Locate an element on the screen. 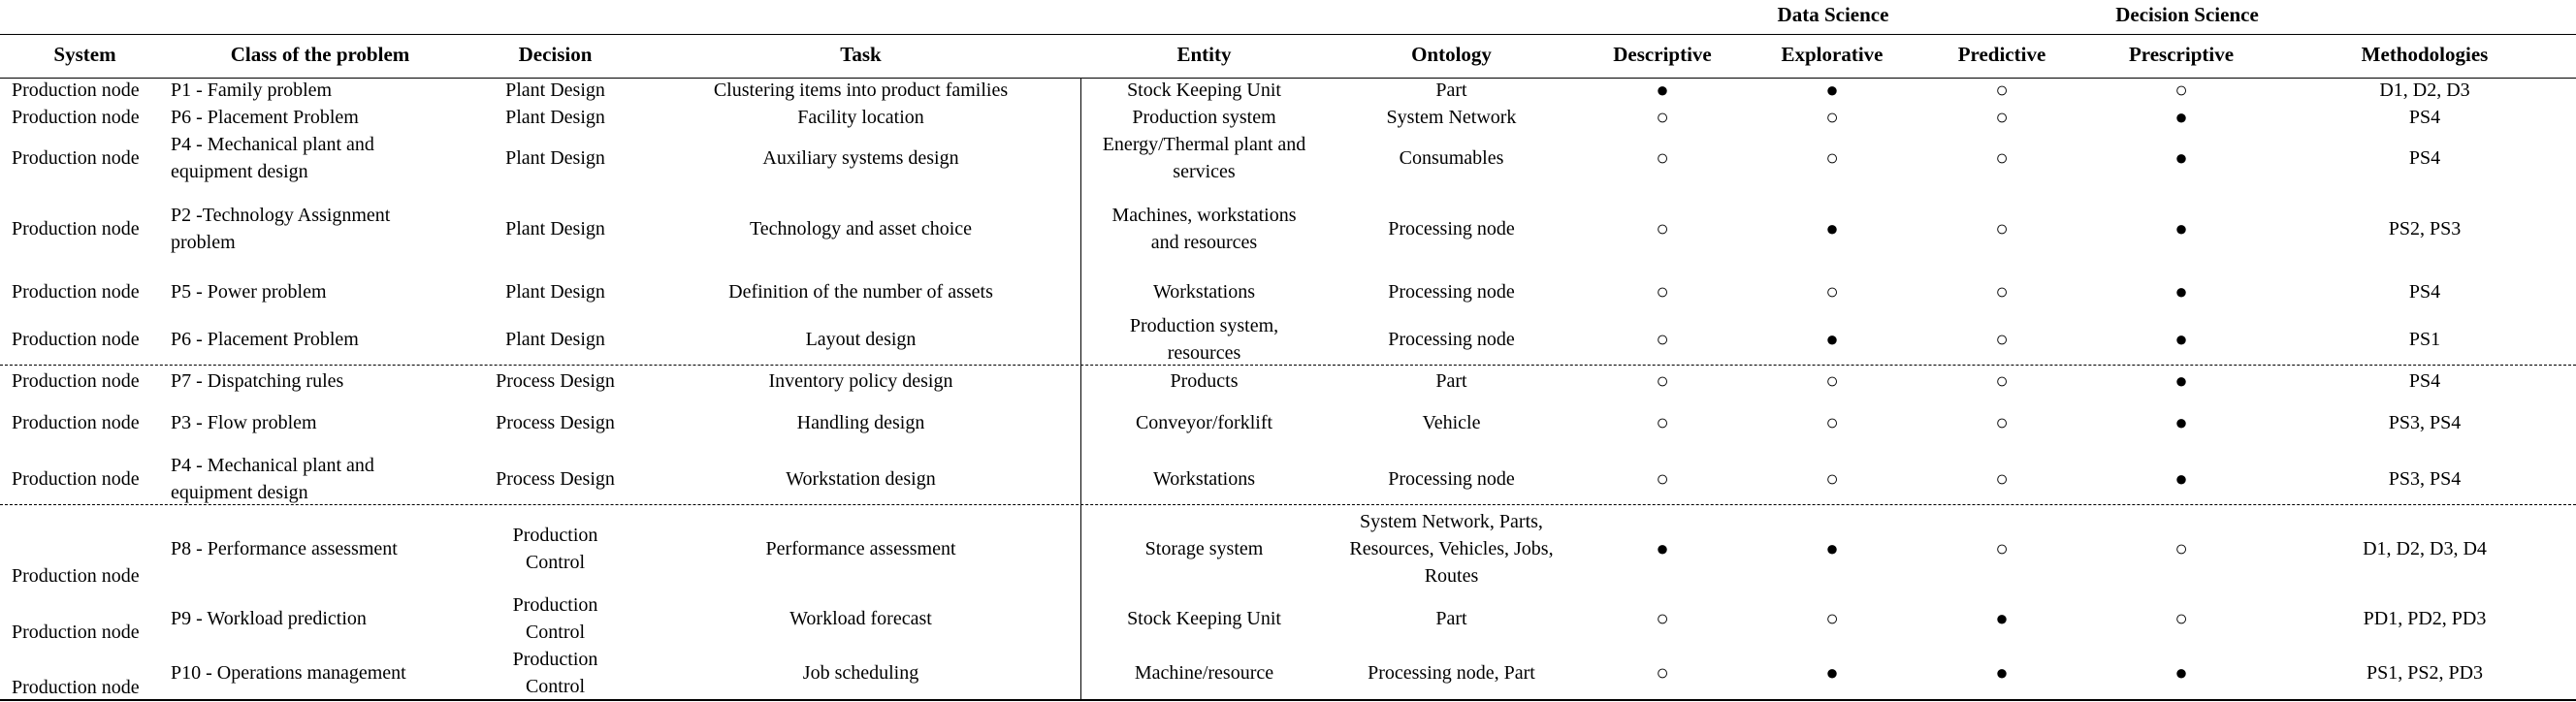 Image resolution: width=2576 pixels, height=702 pixels. column-header-class: Class of the problem is located at coordinates (320, 54).